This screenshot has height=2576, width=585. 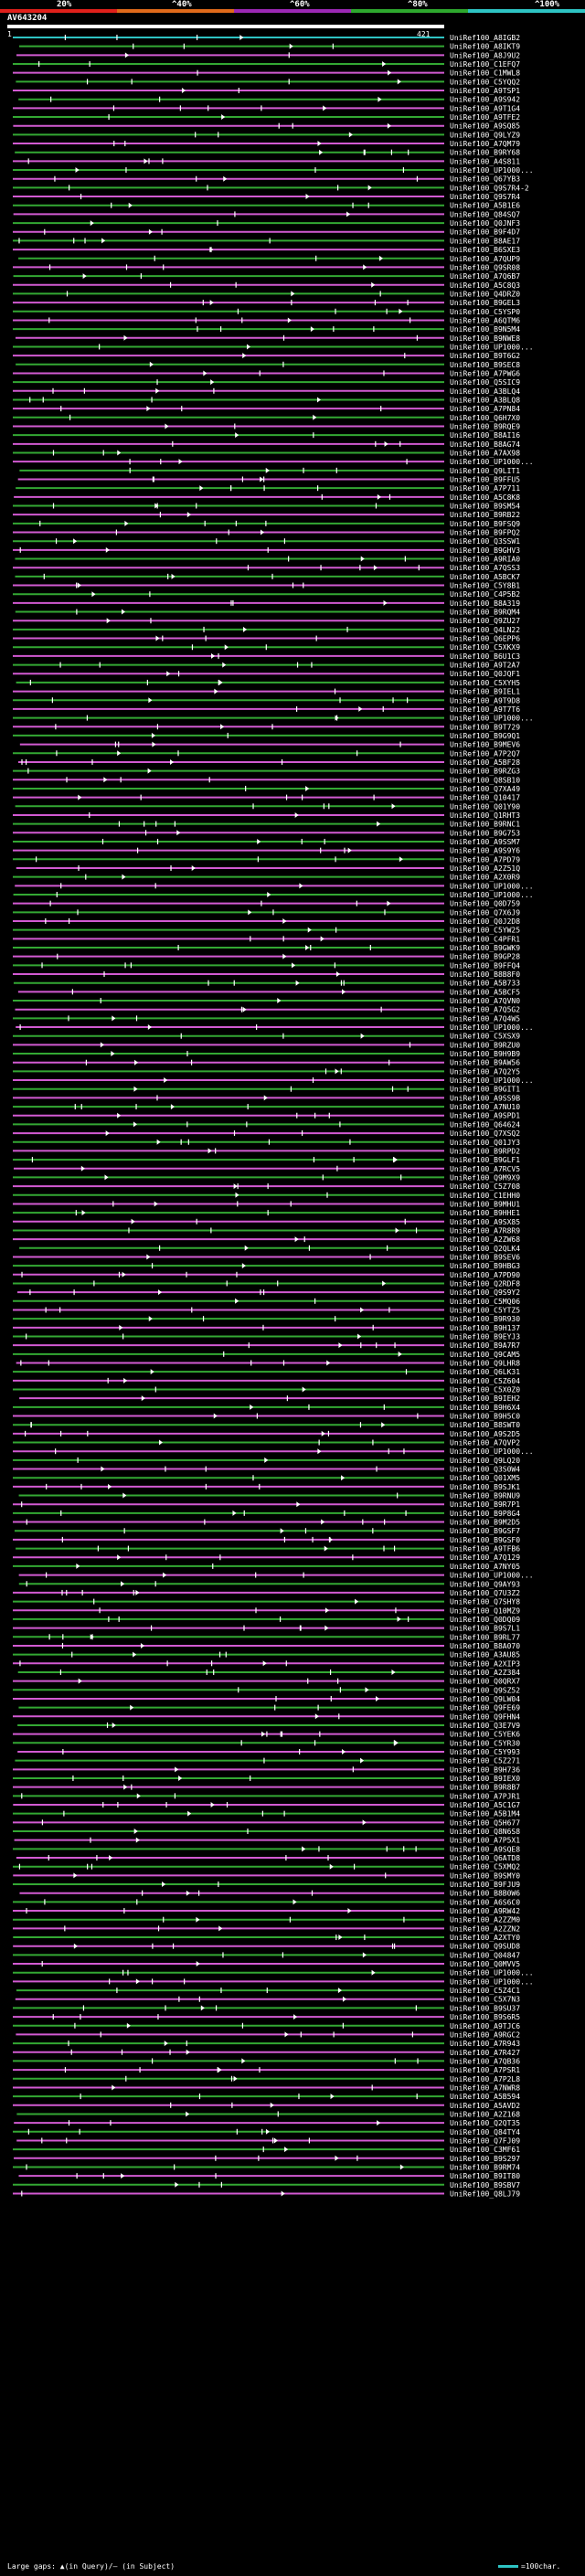 I want to click on hit-label: UniRef100_A2X0R9, so click(x=485, y=878).